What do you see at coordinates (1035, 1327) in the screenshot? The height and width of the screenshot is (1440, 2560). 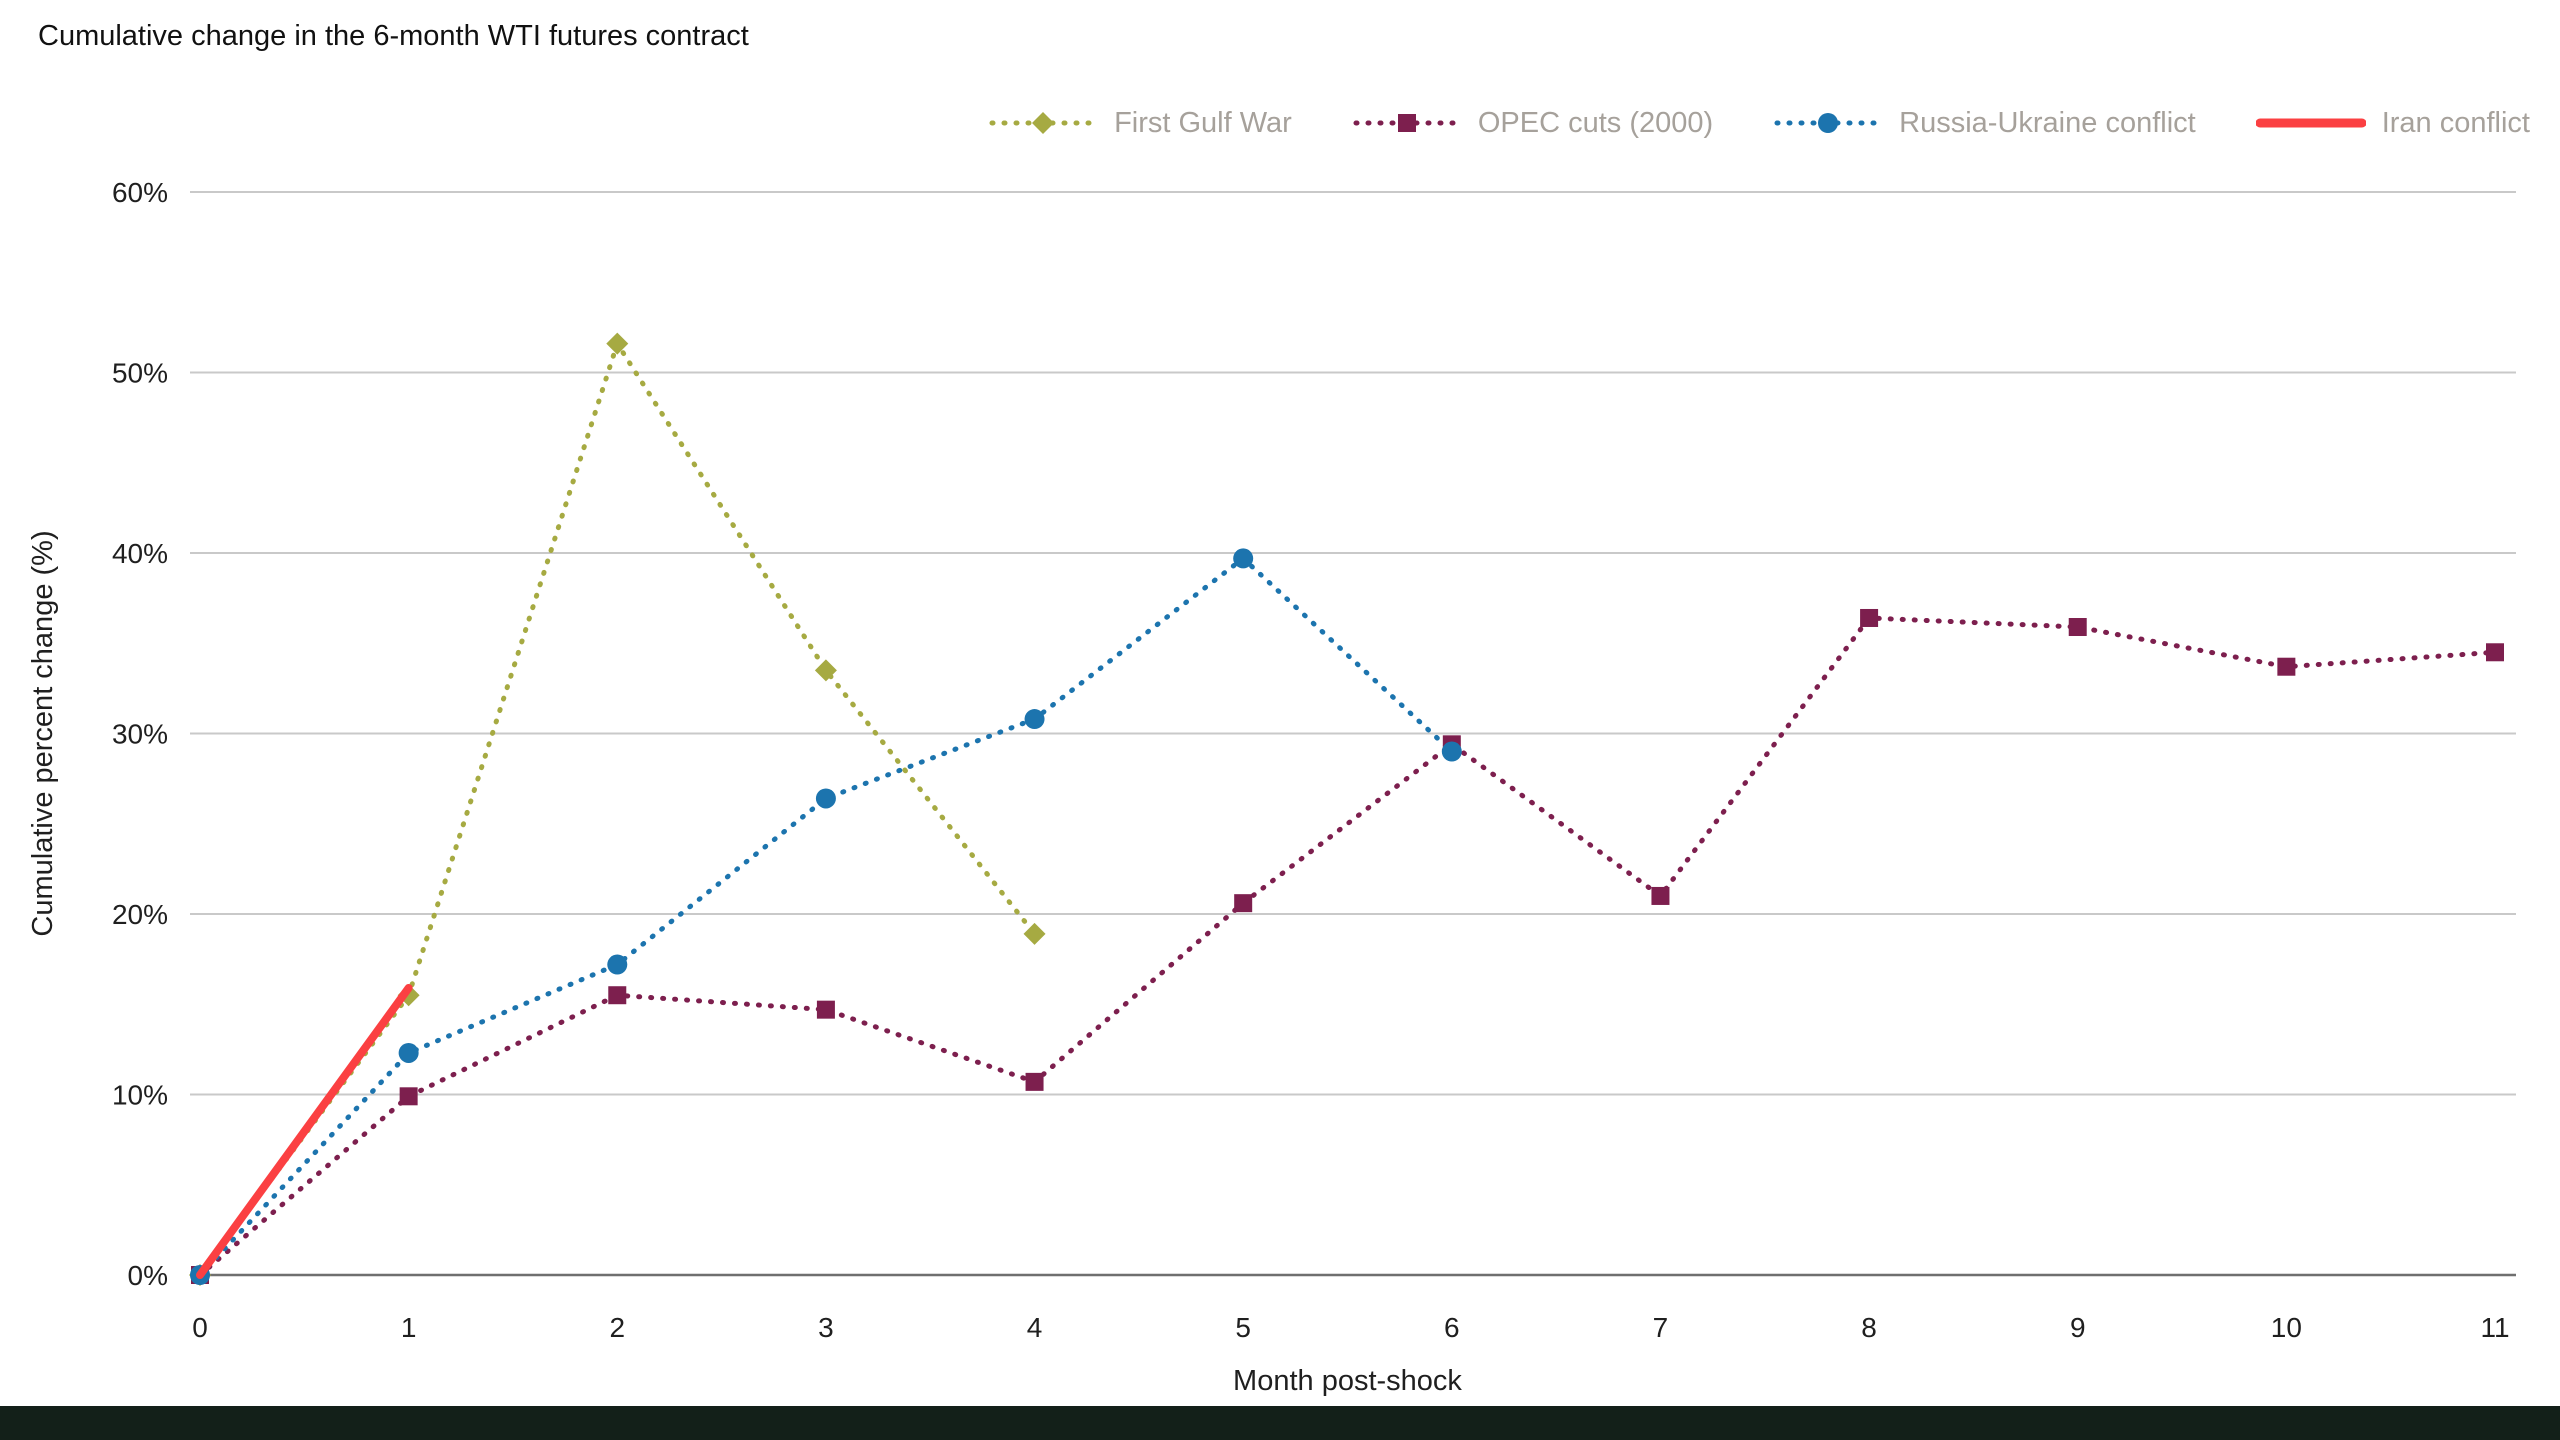 I see `x-tick-label: 4` at bounding box center [1035, 1327].